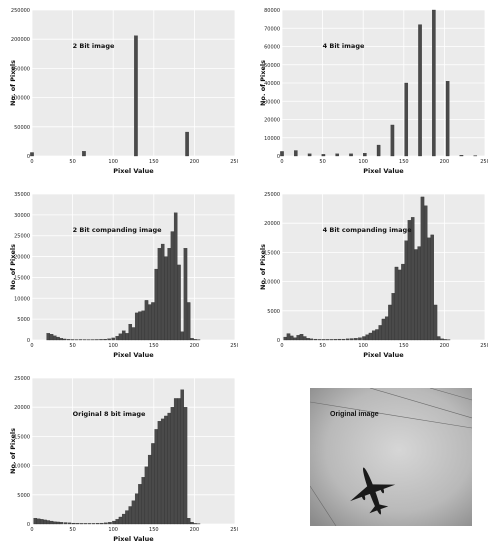  Describe the element at coordinates (20, 40) in the screenshot. I see `y-tick-label: 200000` at that location.